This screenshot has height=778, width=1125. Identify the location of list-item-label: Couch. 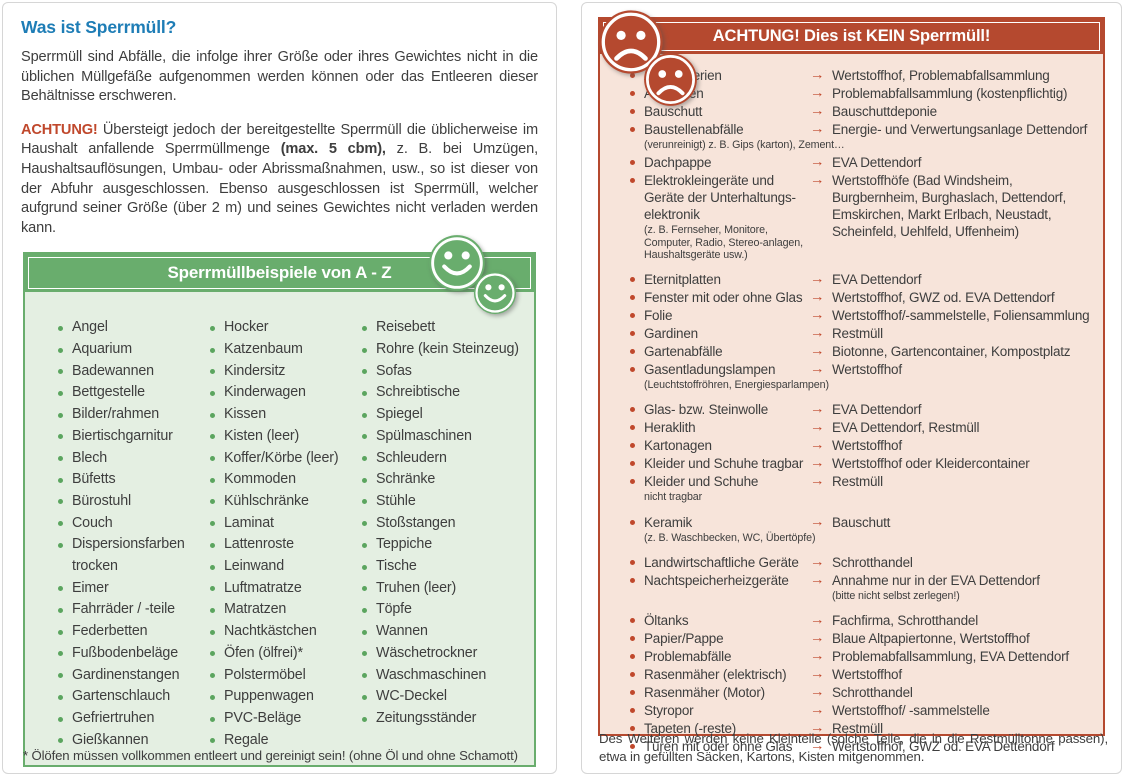
(92, 522).